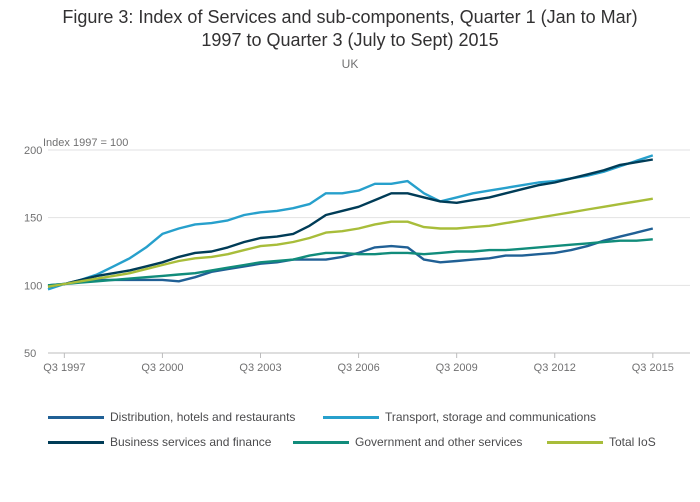 This screenshot has width=700, height=502. Describe the element at coordinates (632, 442) in the screenshot. I see `legend-label: Total IoS` at that location.